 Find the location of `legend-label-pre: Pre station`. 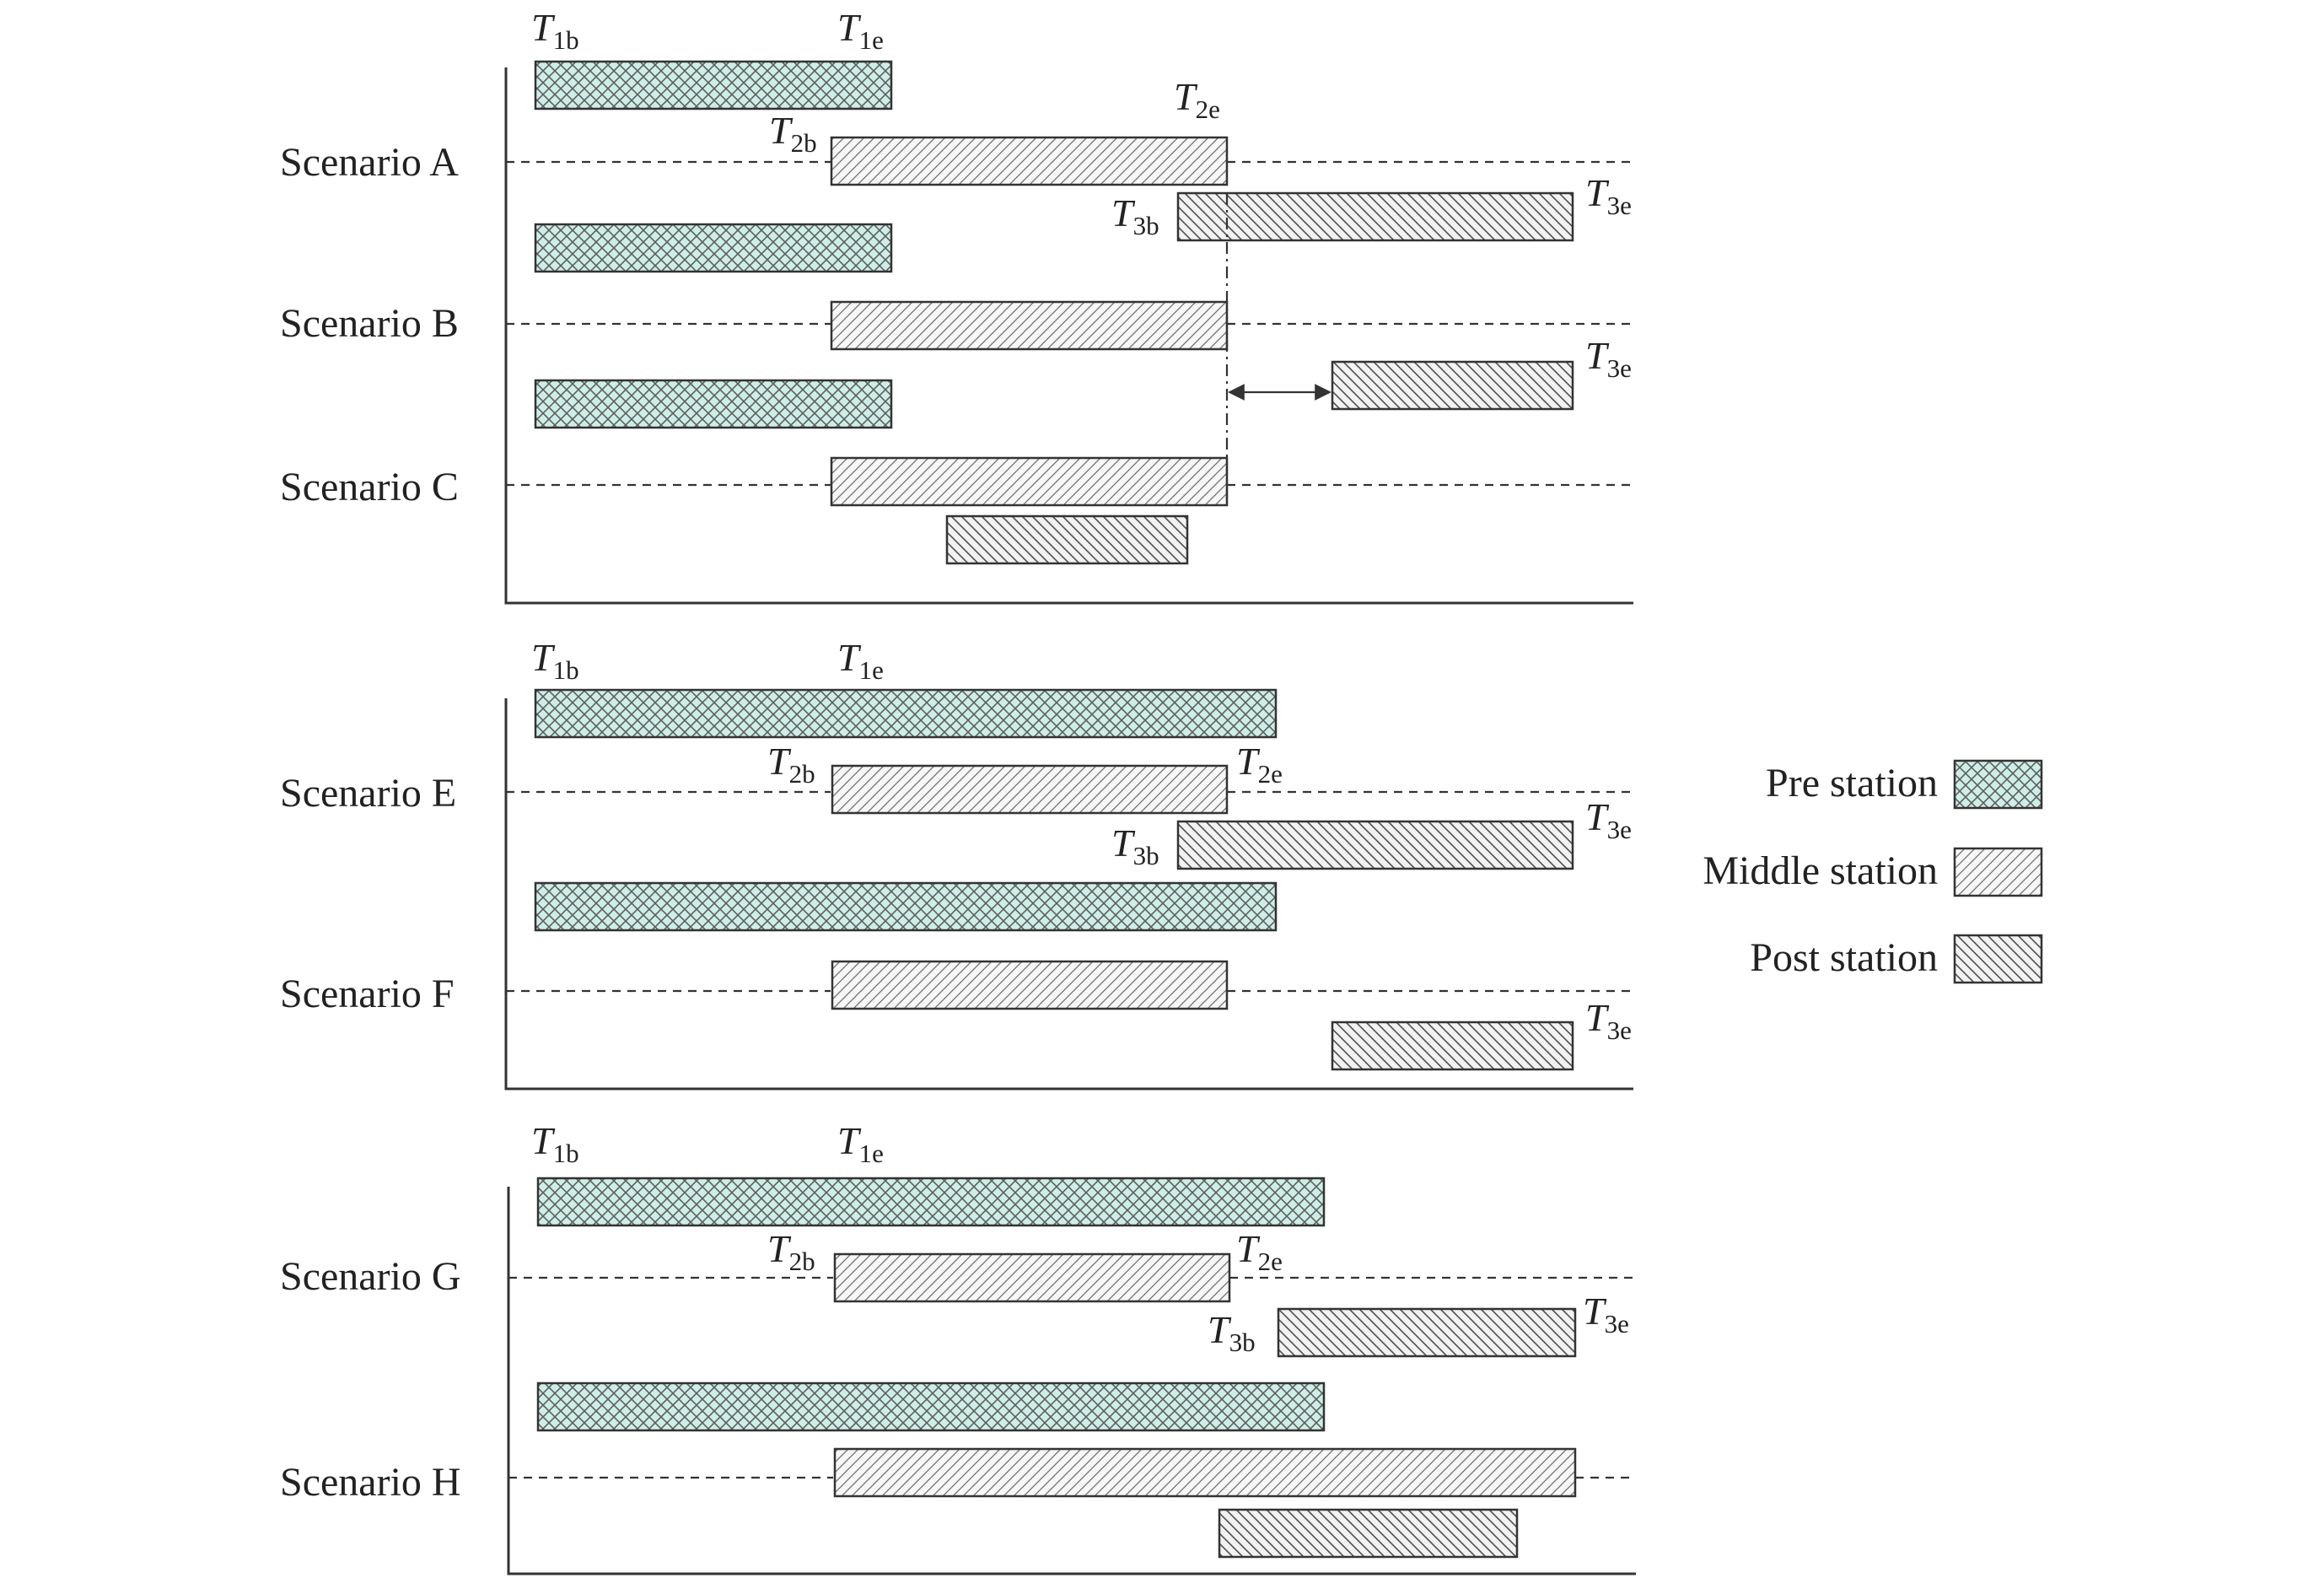

legend-label-pre: Pre station is located at coordinates (1852, 783).